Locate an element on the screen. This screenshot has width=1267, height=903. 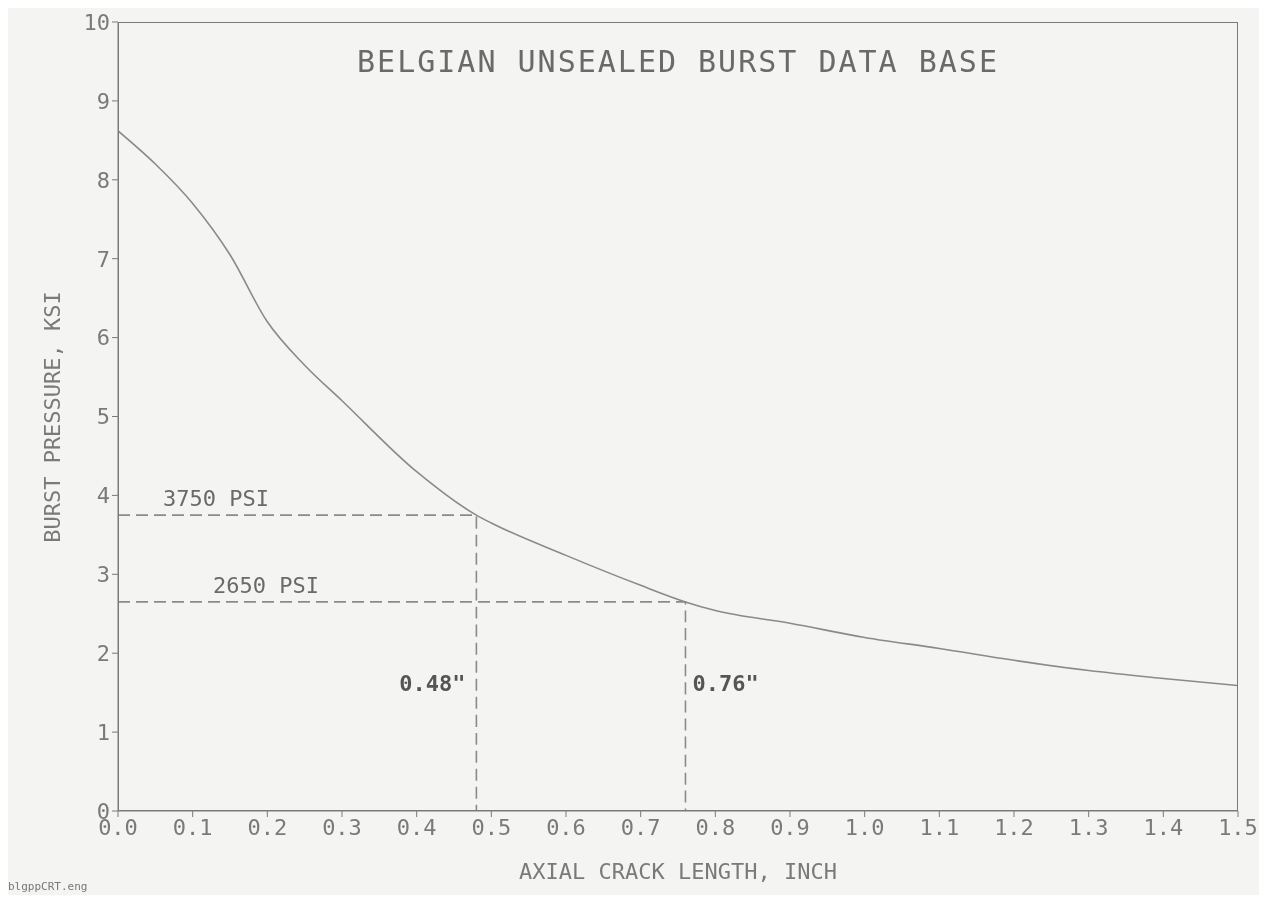
x-axis-title: AXIAL CRACK LENGTH, INCH is located at coordinates (678, 871).